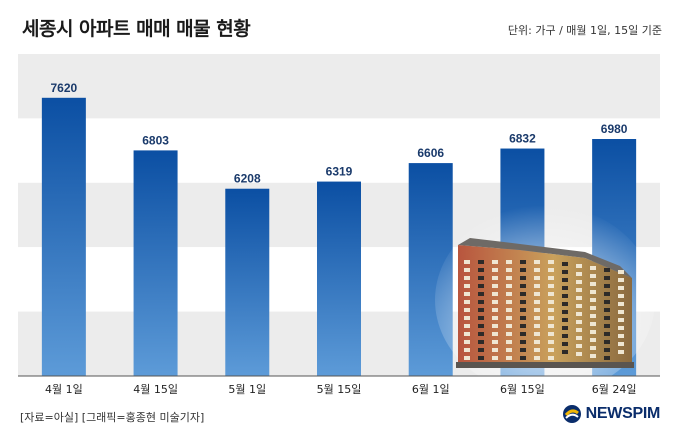 This screenshot has width=680, height=442. What do you see at coordinates (614, 389) in the screenshot?
I see `x-tick-label: 6월 24일` at bounding box center [614, 389].